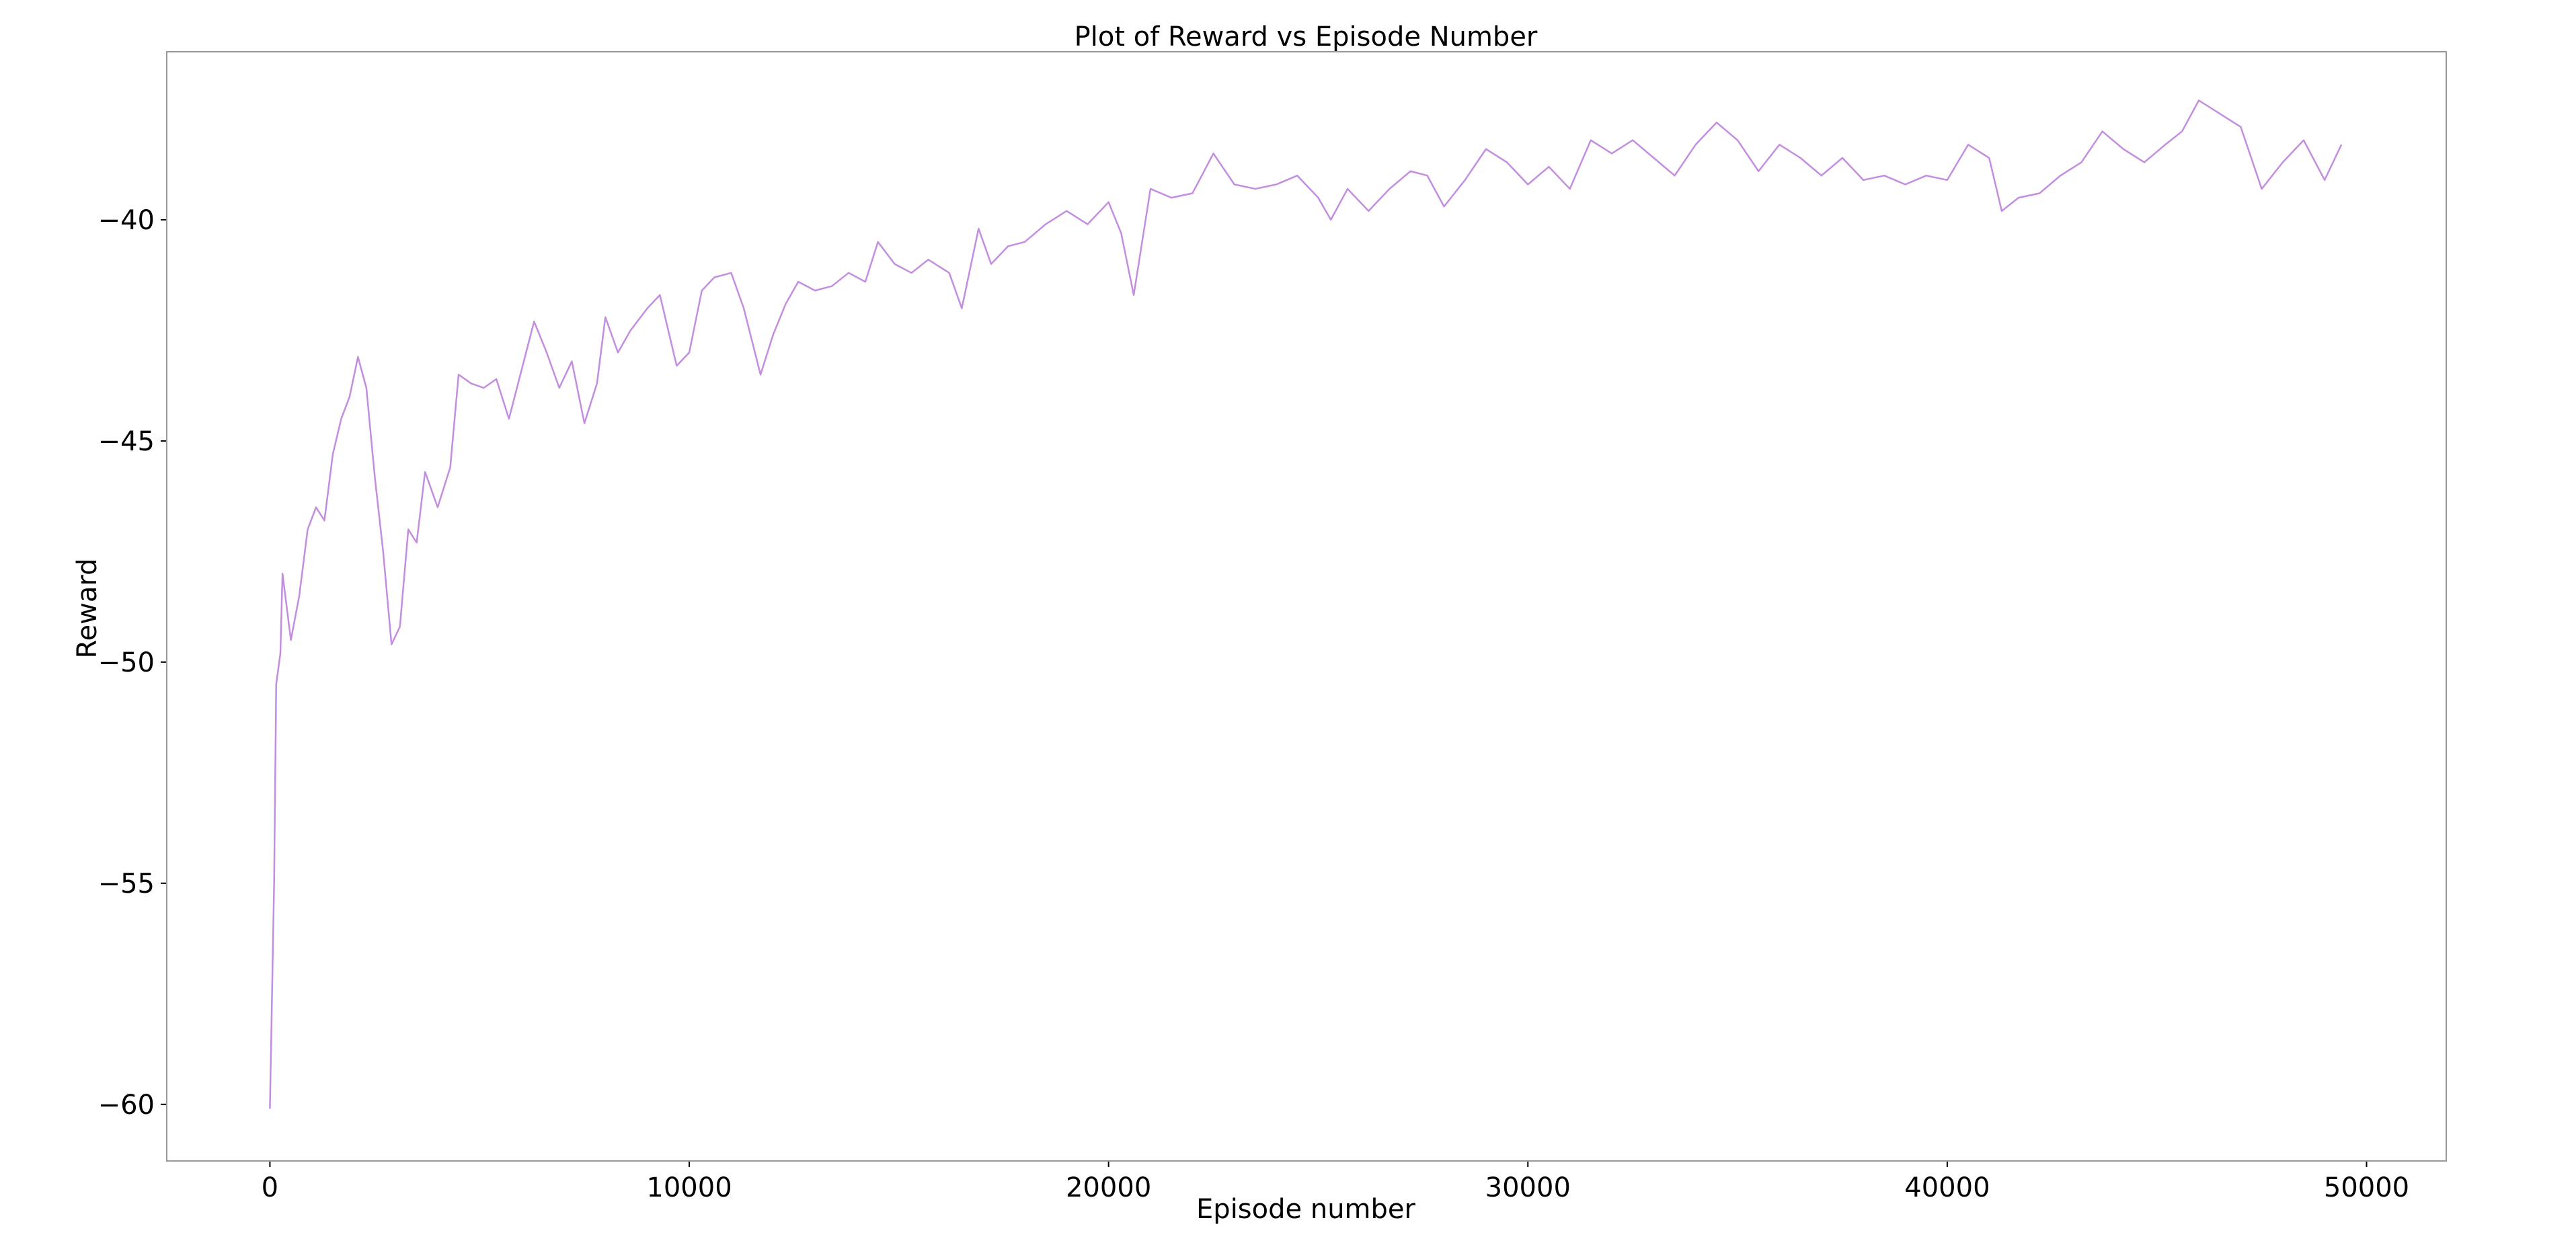  Describe the element at coordinates (2367, 1187) in the screenshot. I see `x-tick-label: 50000` at that location.